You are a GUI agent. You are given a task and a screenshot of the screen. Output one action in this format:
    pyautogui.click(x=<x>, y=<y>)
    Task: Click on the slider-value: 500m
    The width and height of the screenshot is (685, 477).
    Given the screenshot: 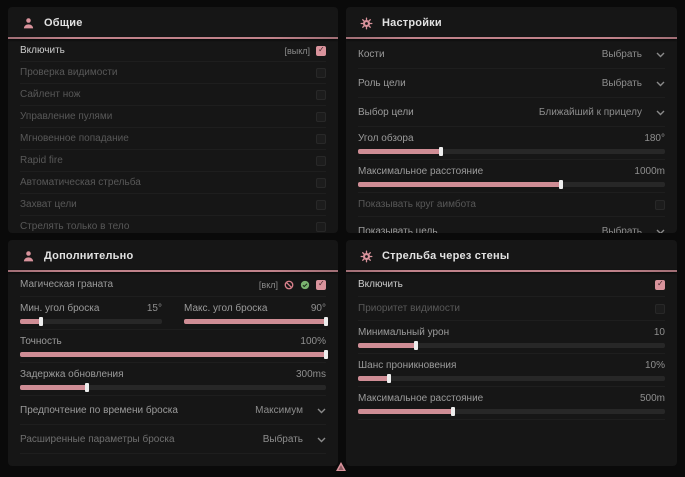 What is the action you would take?
    pyautogui.click(x=652, y=398)
    